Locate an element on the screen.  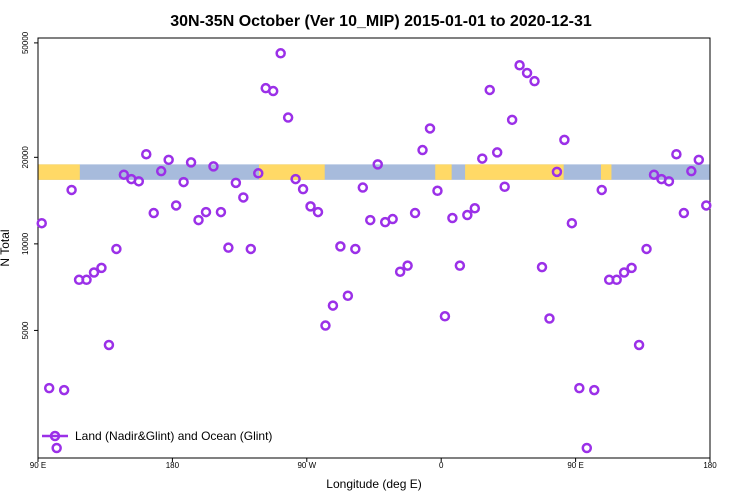
surface-band is located at coordinates (374, 172).